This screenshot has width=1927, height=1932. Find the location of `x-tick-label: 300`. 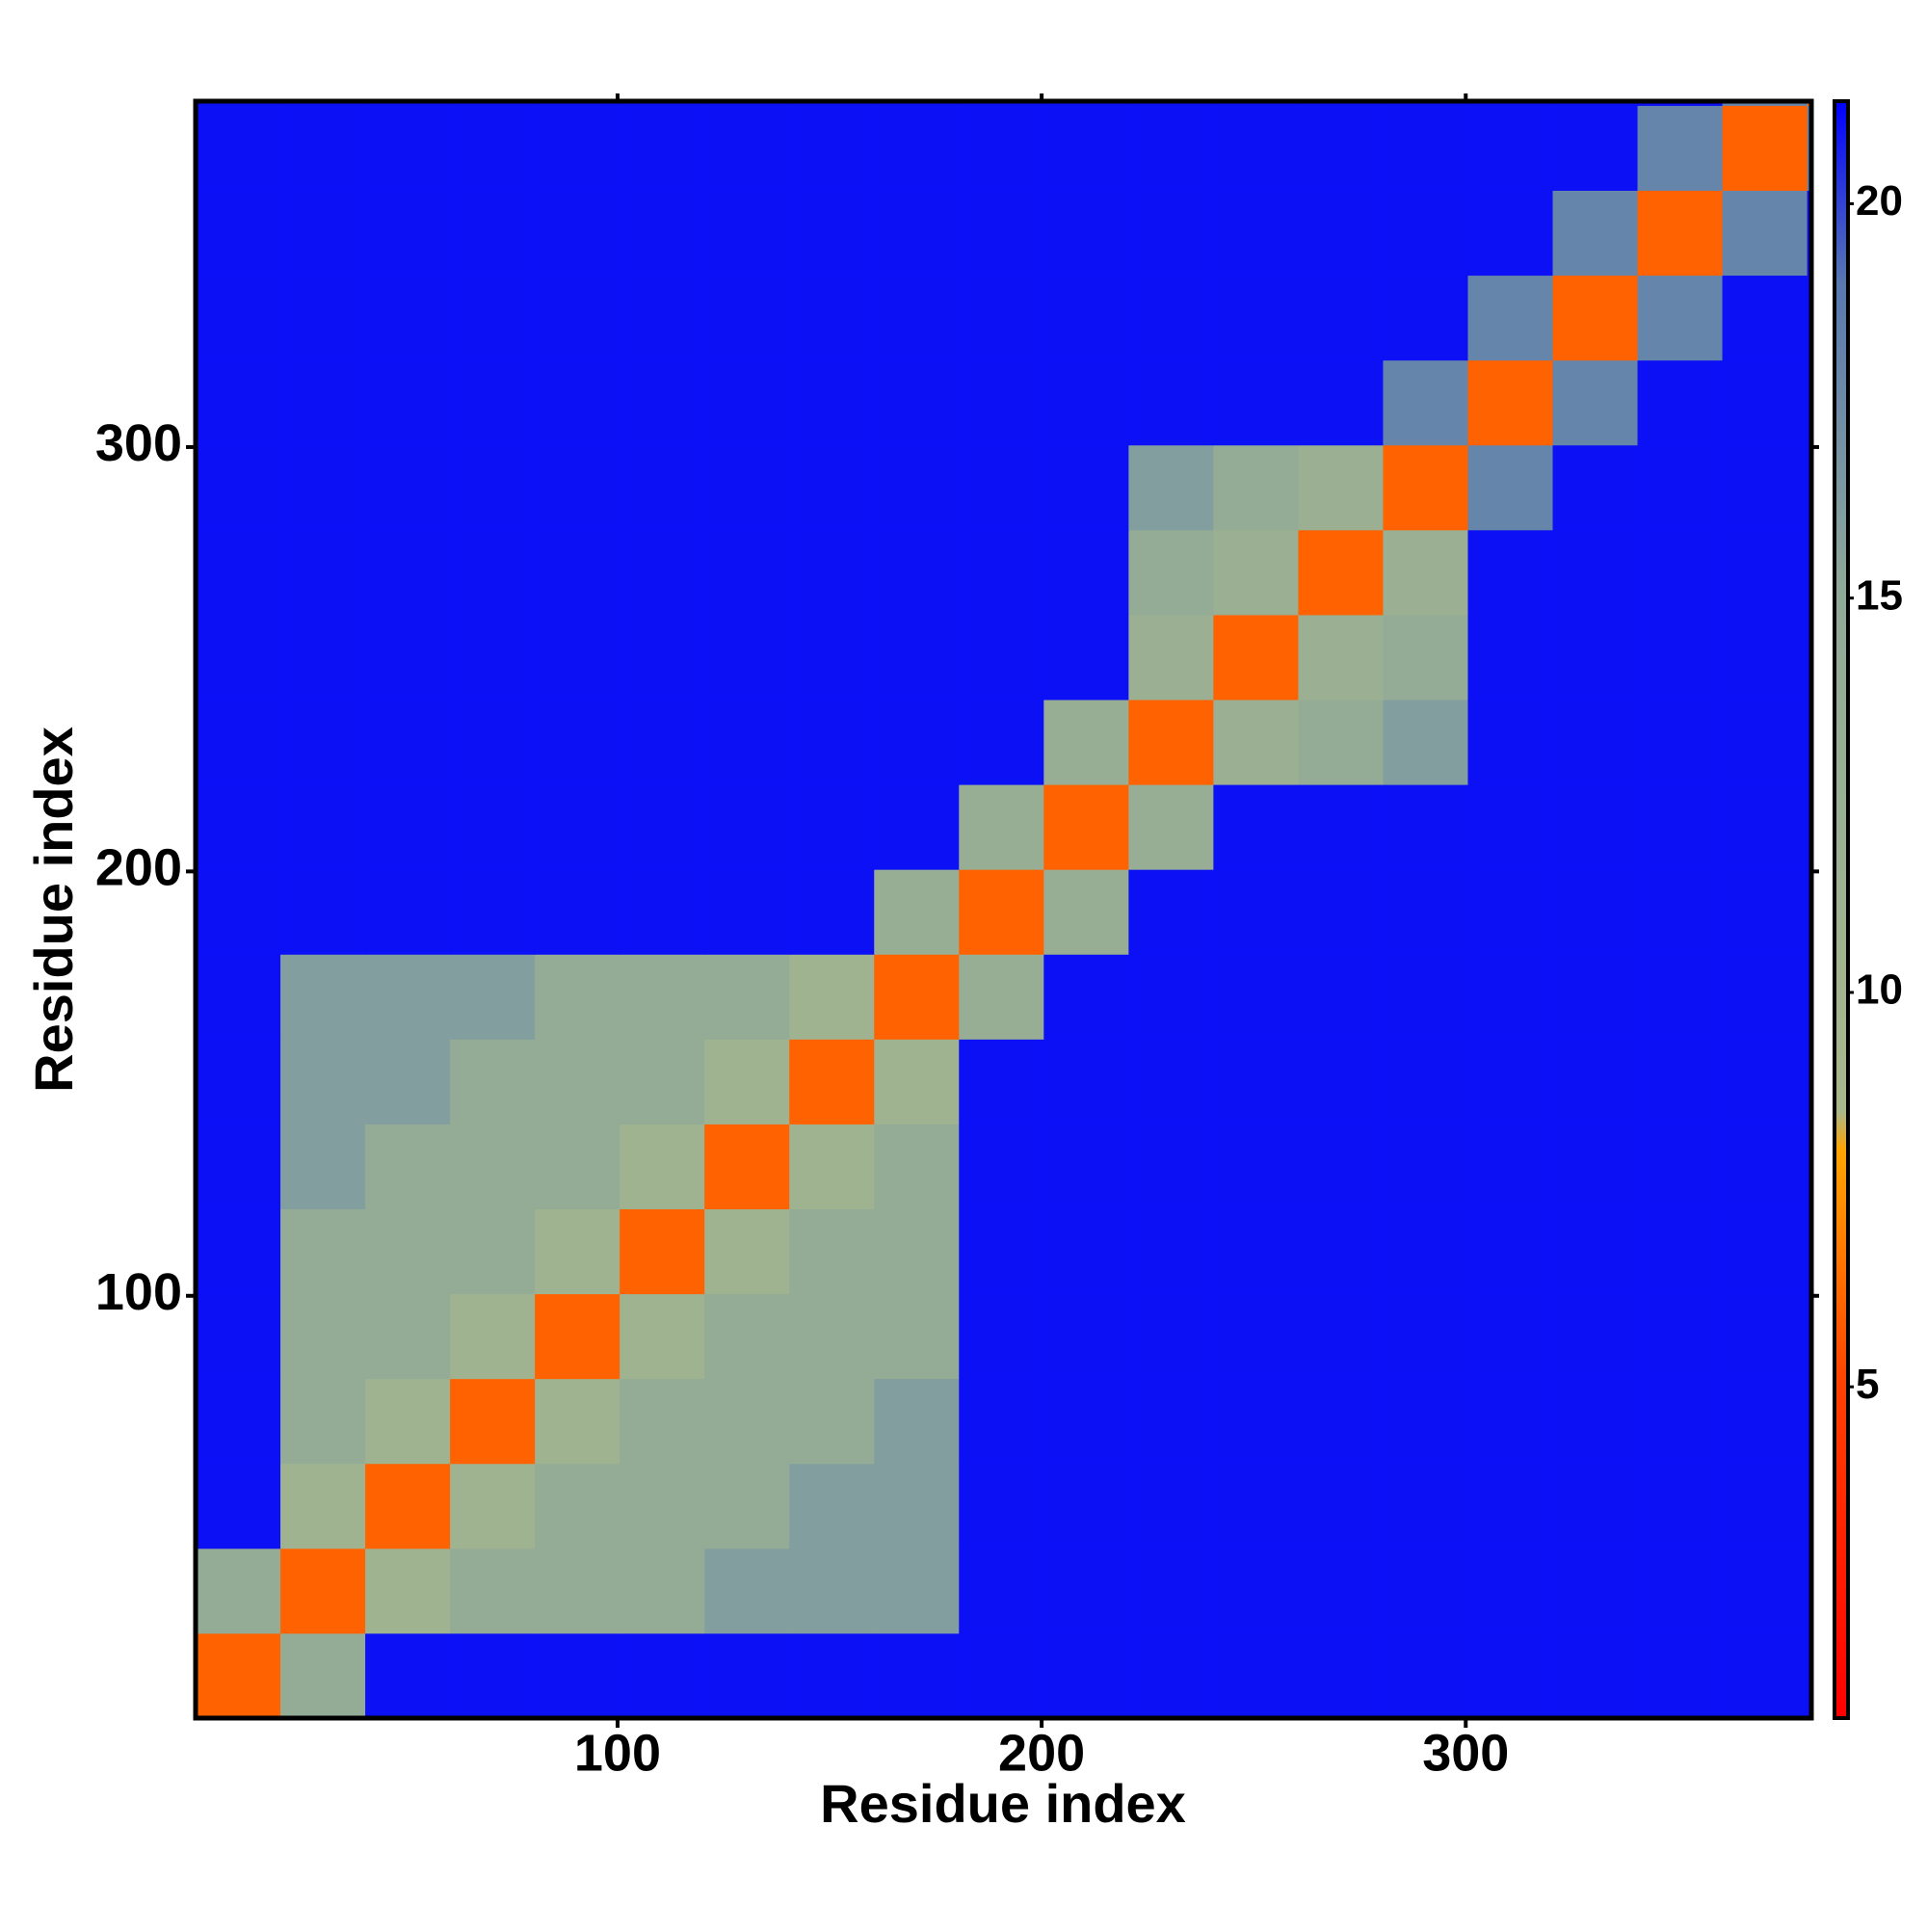

x-tick-label: 300 is located at coordinates (1465, 1753).